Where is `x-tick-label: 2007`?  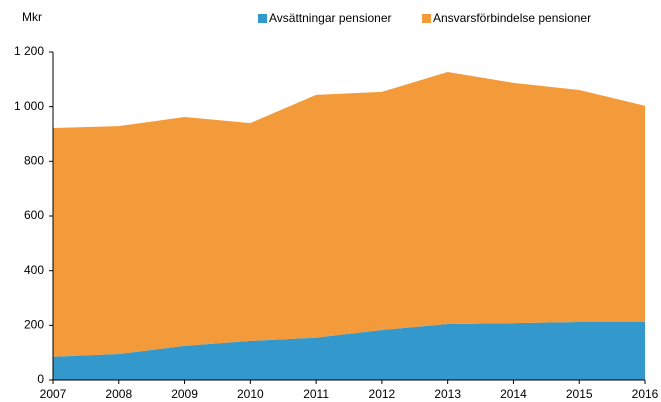
x-tick-label: 2007 is located at coordinates (53, 394).